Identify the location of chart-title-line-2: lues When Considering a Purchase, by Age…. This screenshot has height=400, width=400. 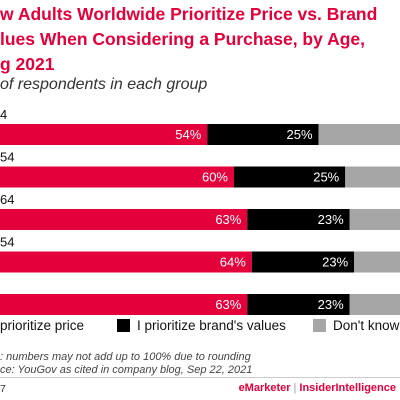
(182, 39).